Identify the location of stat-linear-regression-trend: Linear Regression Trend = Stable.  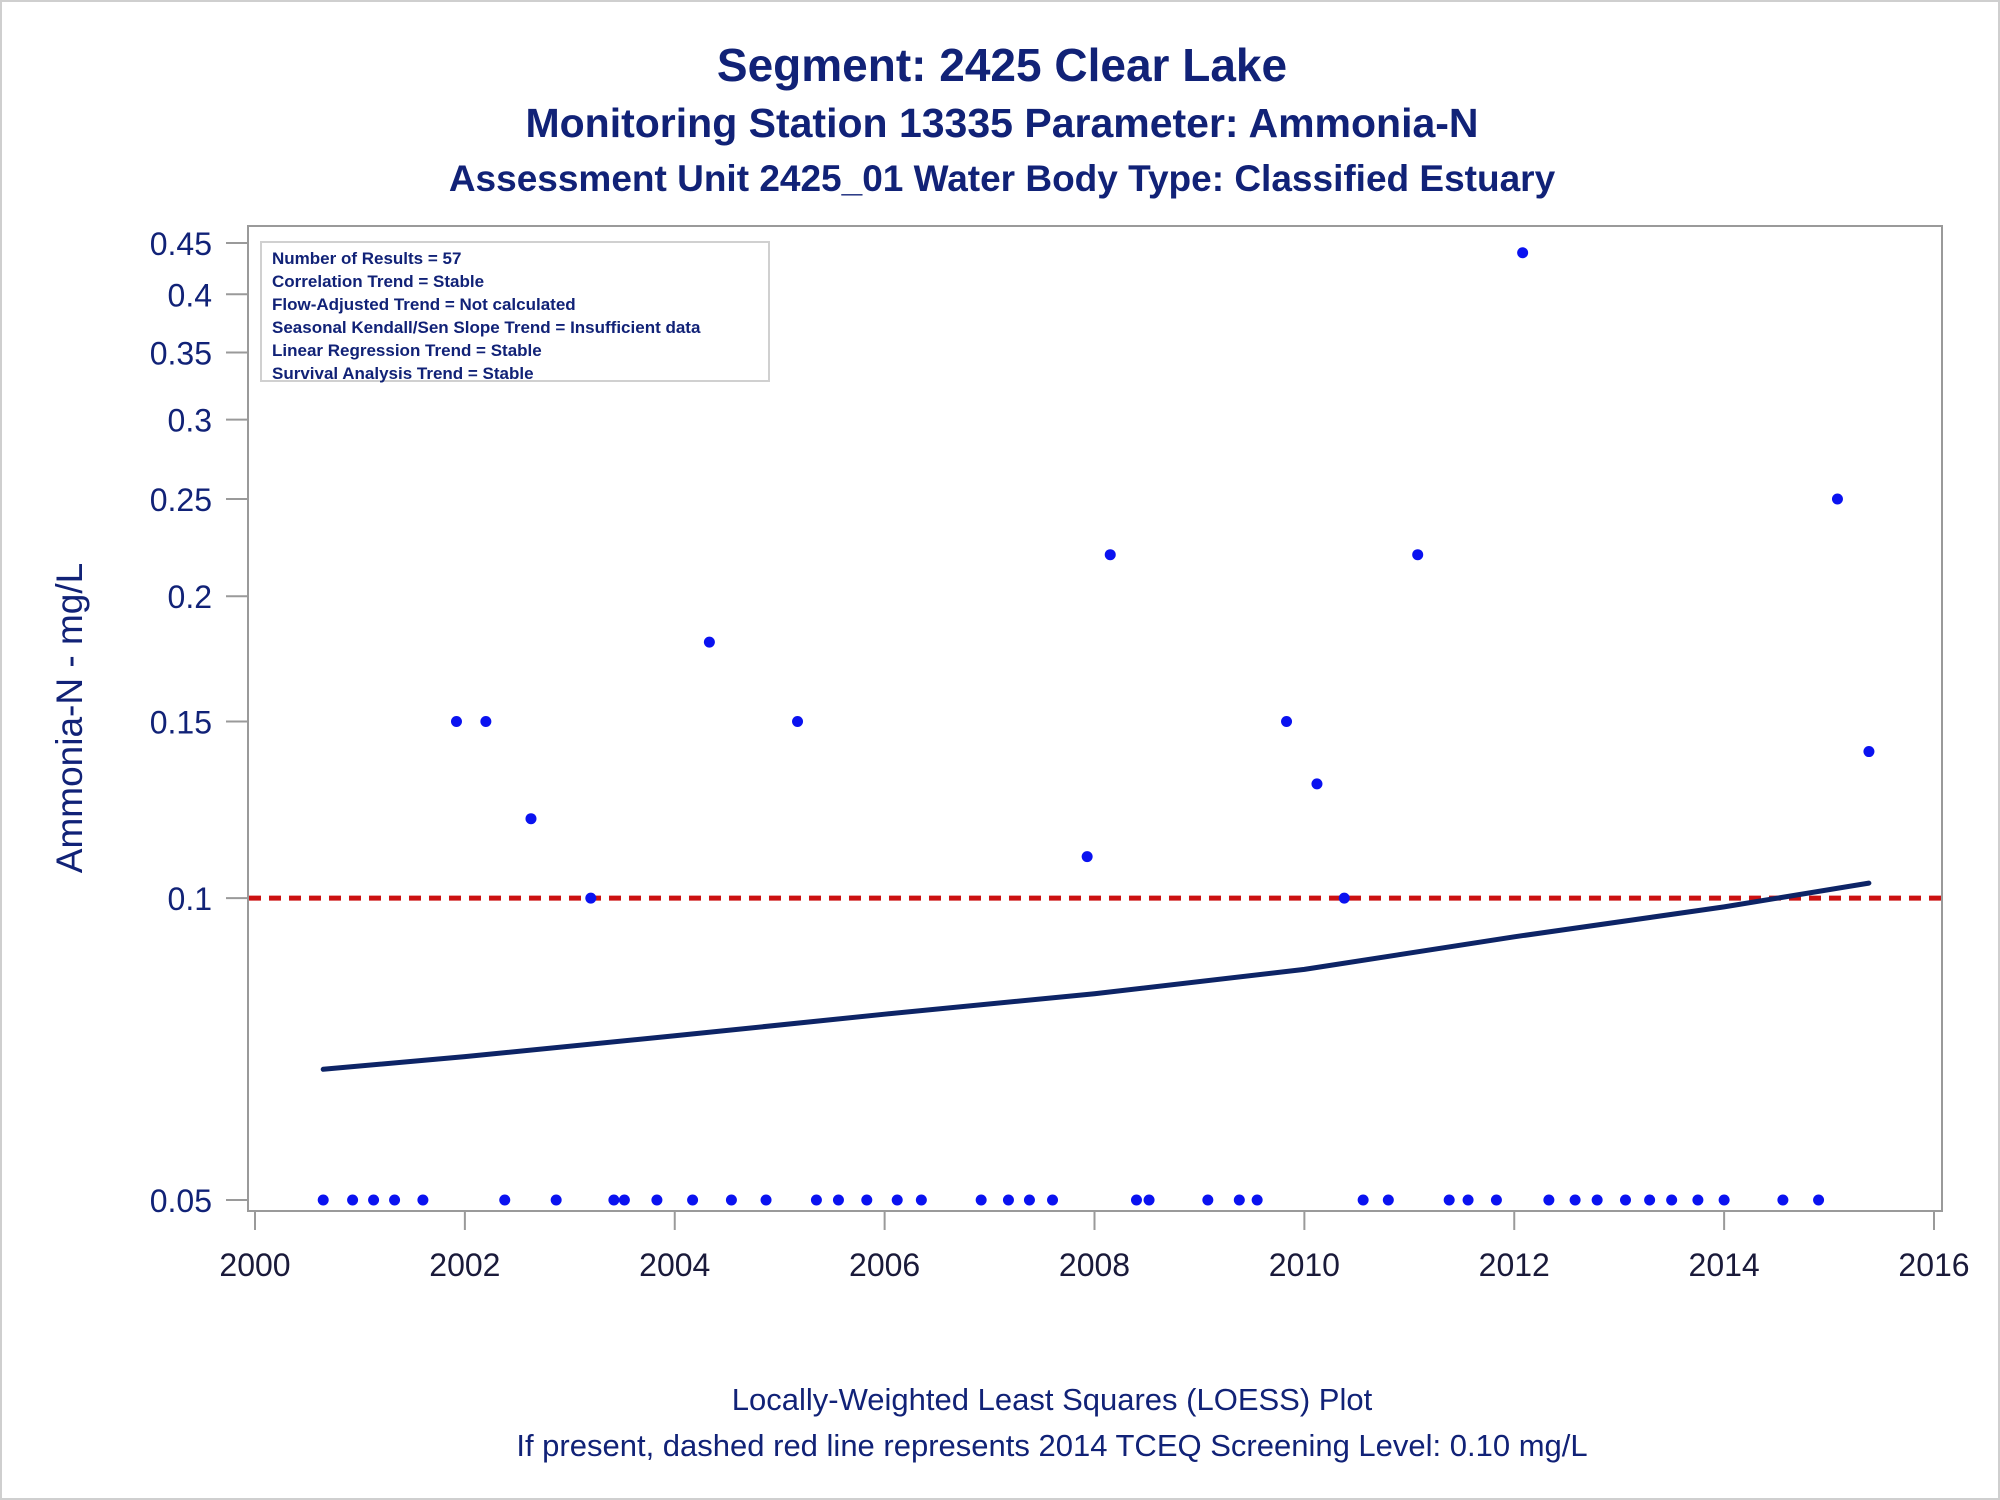
(407, 350).